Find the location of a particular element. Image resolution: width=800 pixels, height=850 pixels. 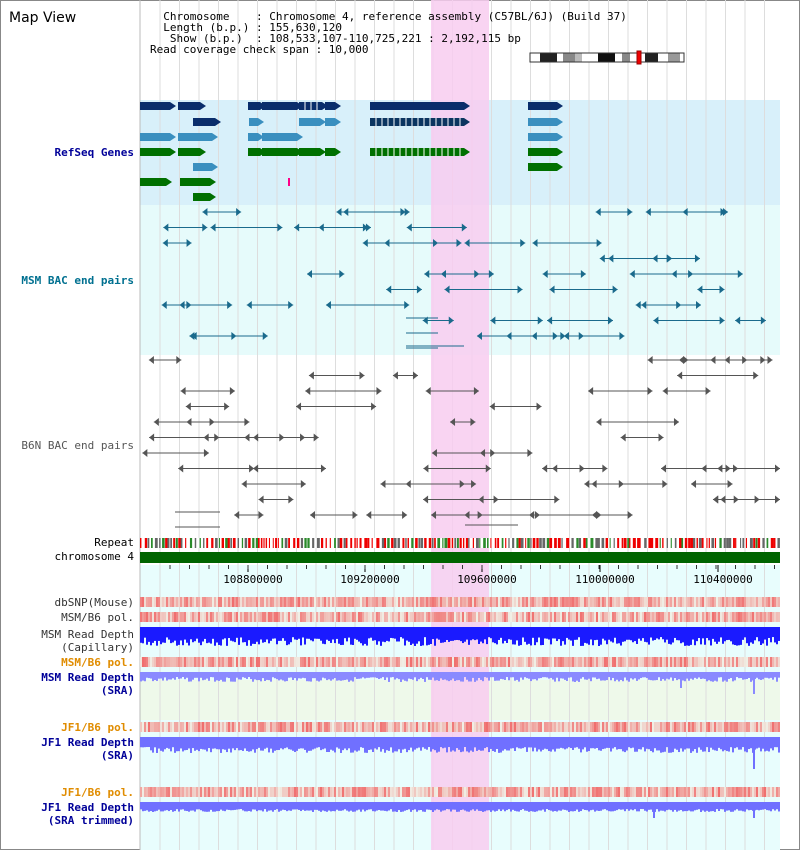

track-label-repeat: Repeat is located at coordinates (114, 542).